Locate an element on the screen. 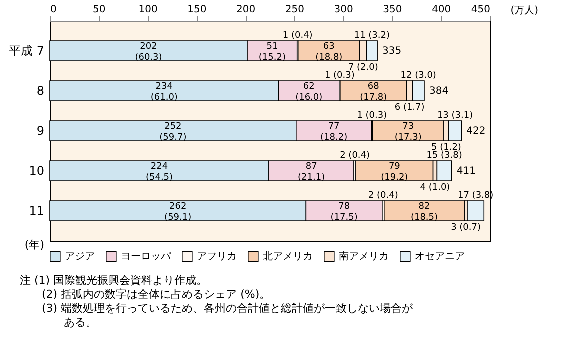 The width and height of the screenshot is (571, 342). x-tick-label: 200 is located at coordinates (246, 10).